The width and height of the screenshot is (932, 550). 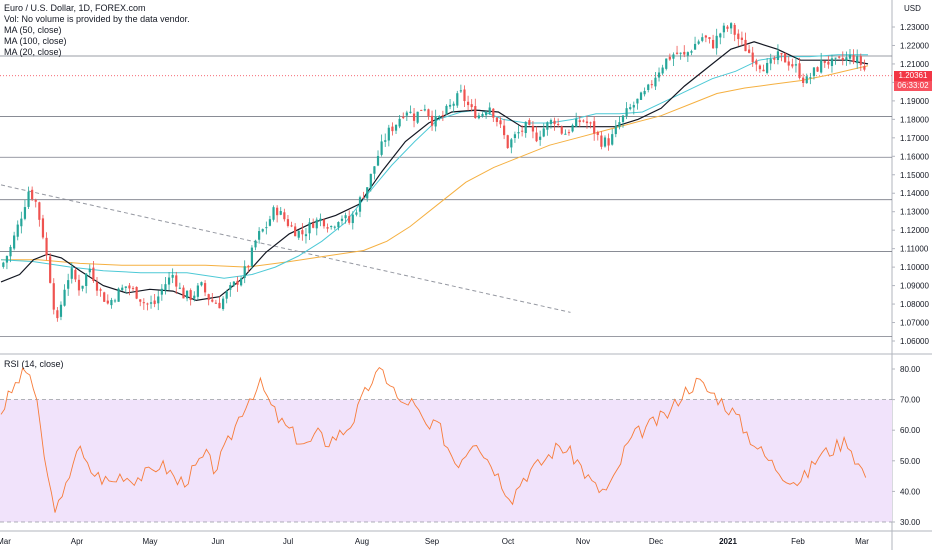 What do you see at coordinates (914, 156) in the screenshot?
I see `price-tick-label: 1.16000` at bounding box center [914, 156].